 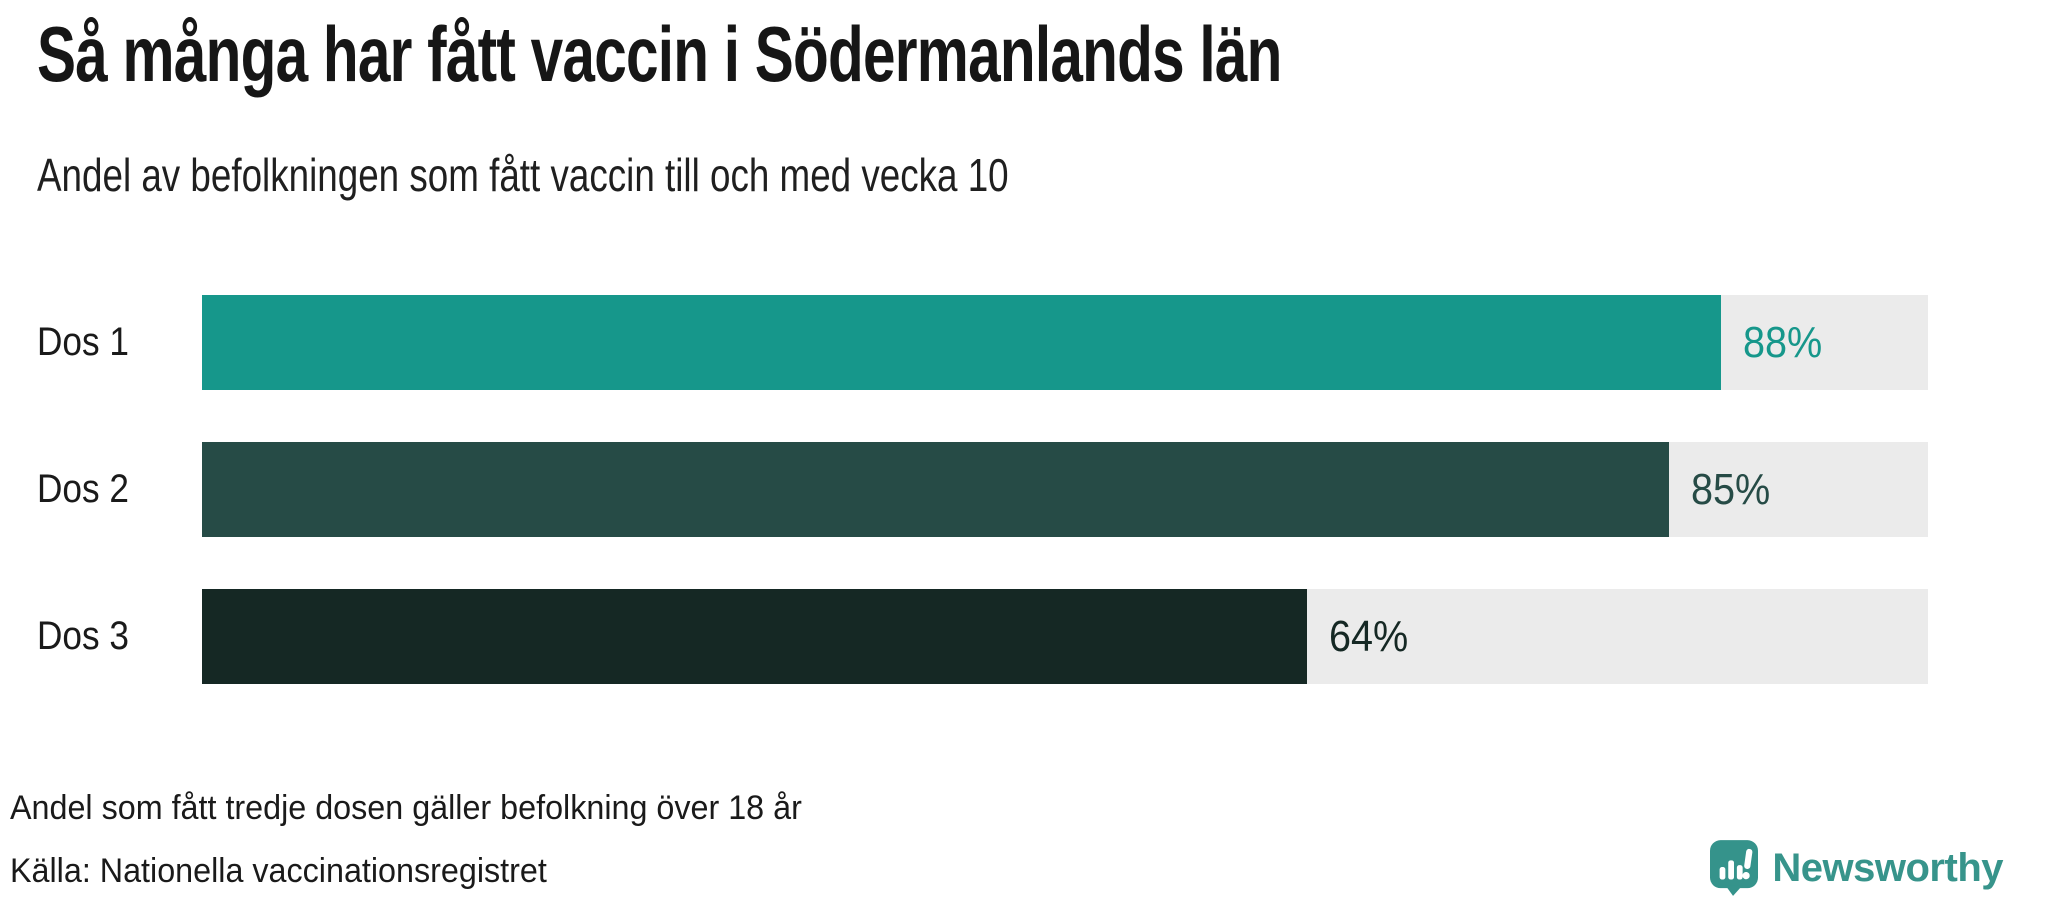 I want to click on category-label: Dos 2, so click(x=83, y=489).